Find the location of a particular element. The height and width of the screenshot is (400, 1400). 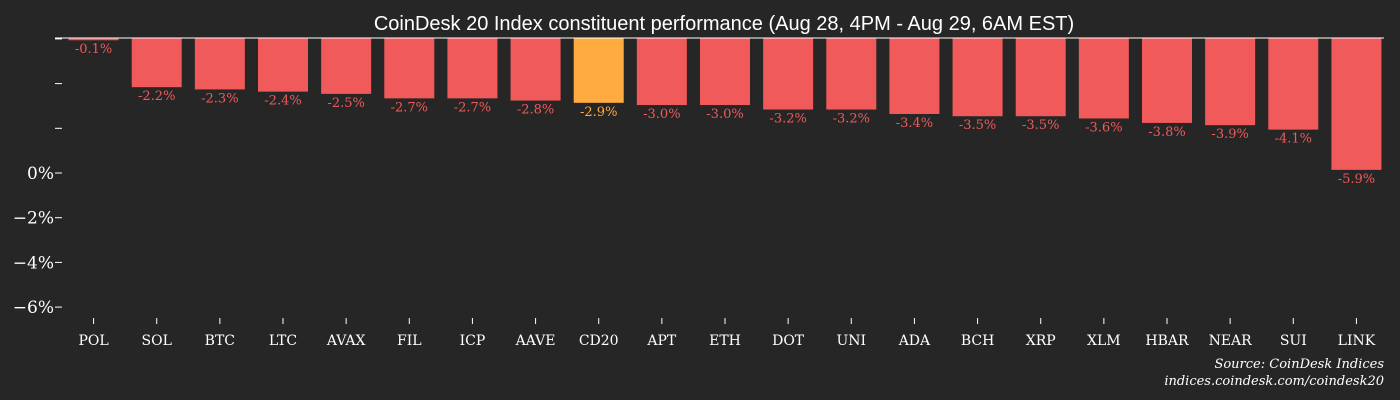

x-tick-label-xlm: XLM is located at coordinates (1104, 341).